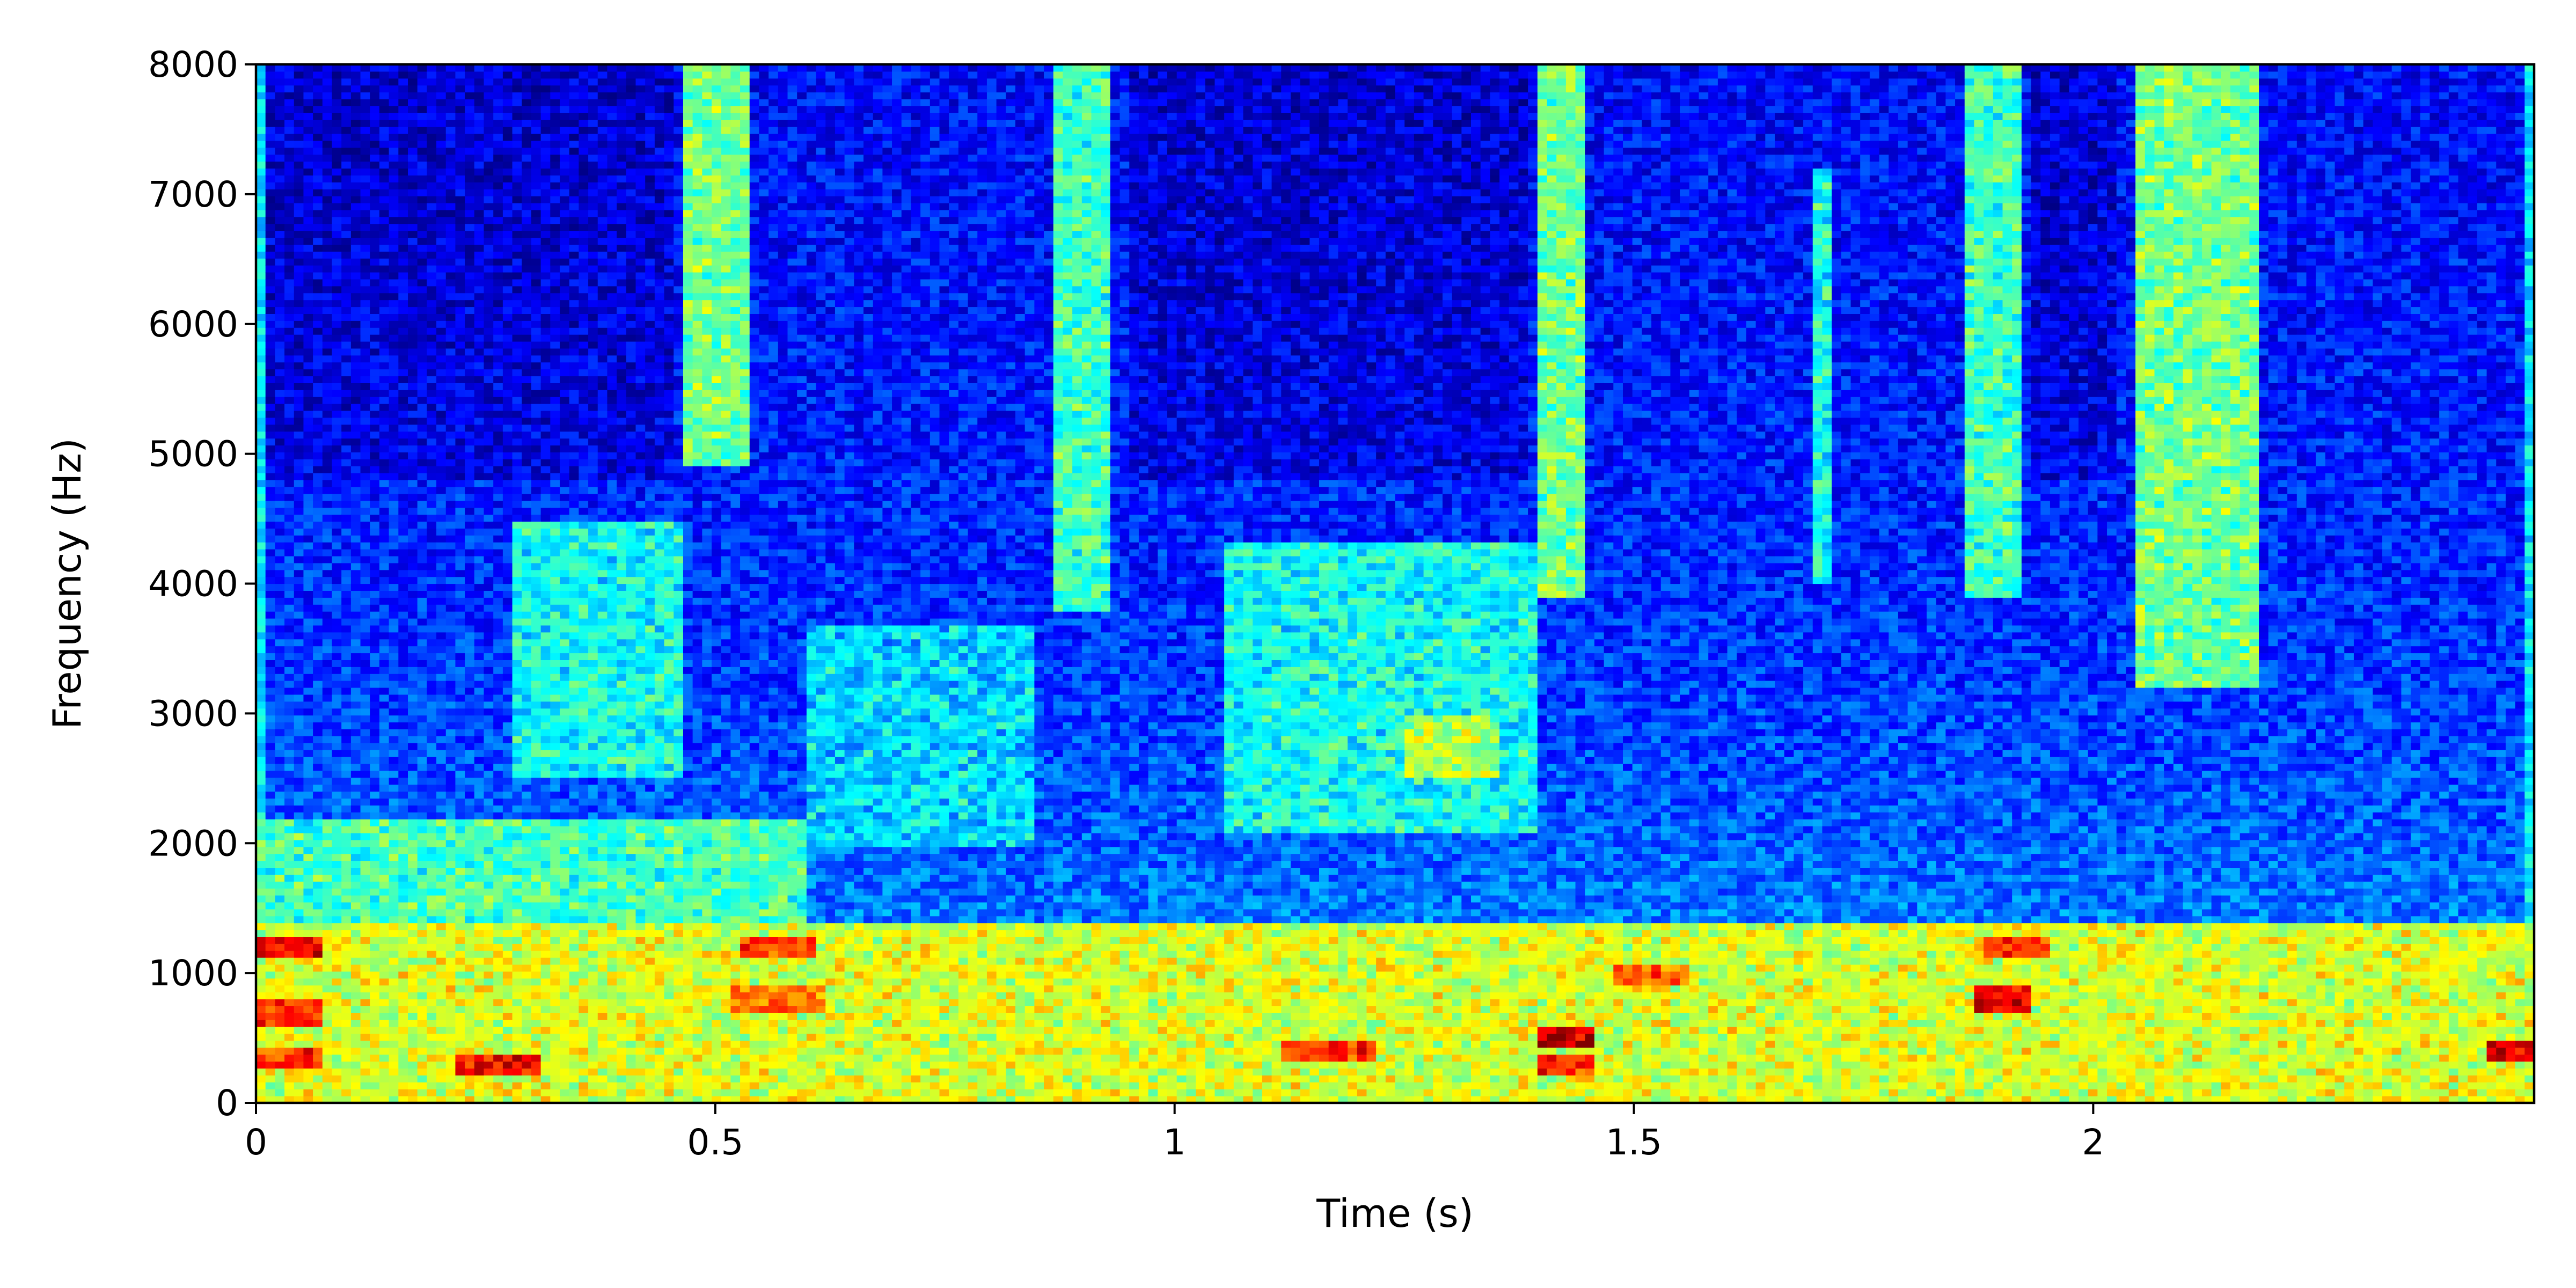  What do you see at coordinates (1634, 1142) in the screenshot?
I see `x-tick-label: 1.5` at bounding box center [1634, 1142].